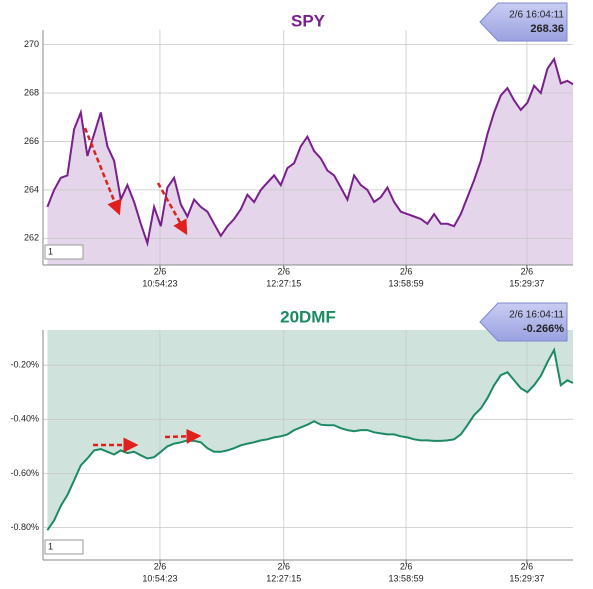 The width and height of the screenshot is (593, 589). What do you see at coordinates (308, 316) in the screenshot?
I see `chart-title: 20DMF` at bounding box center [308, 316].